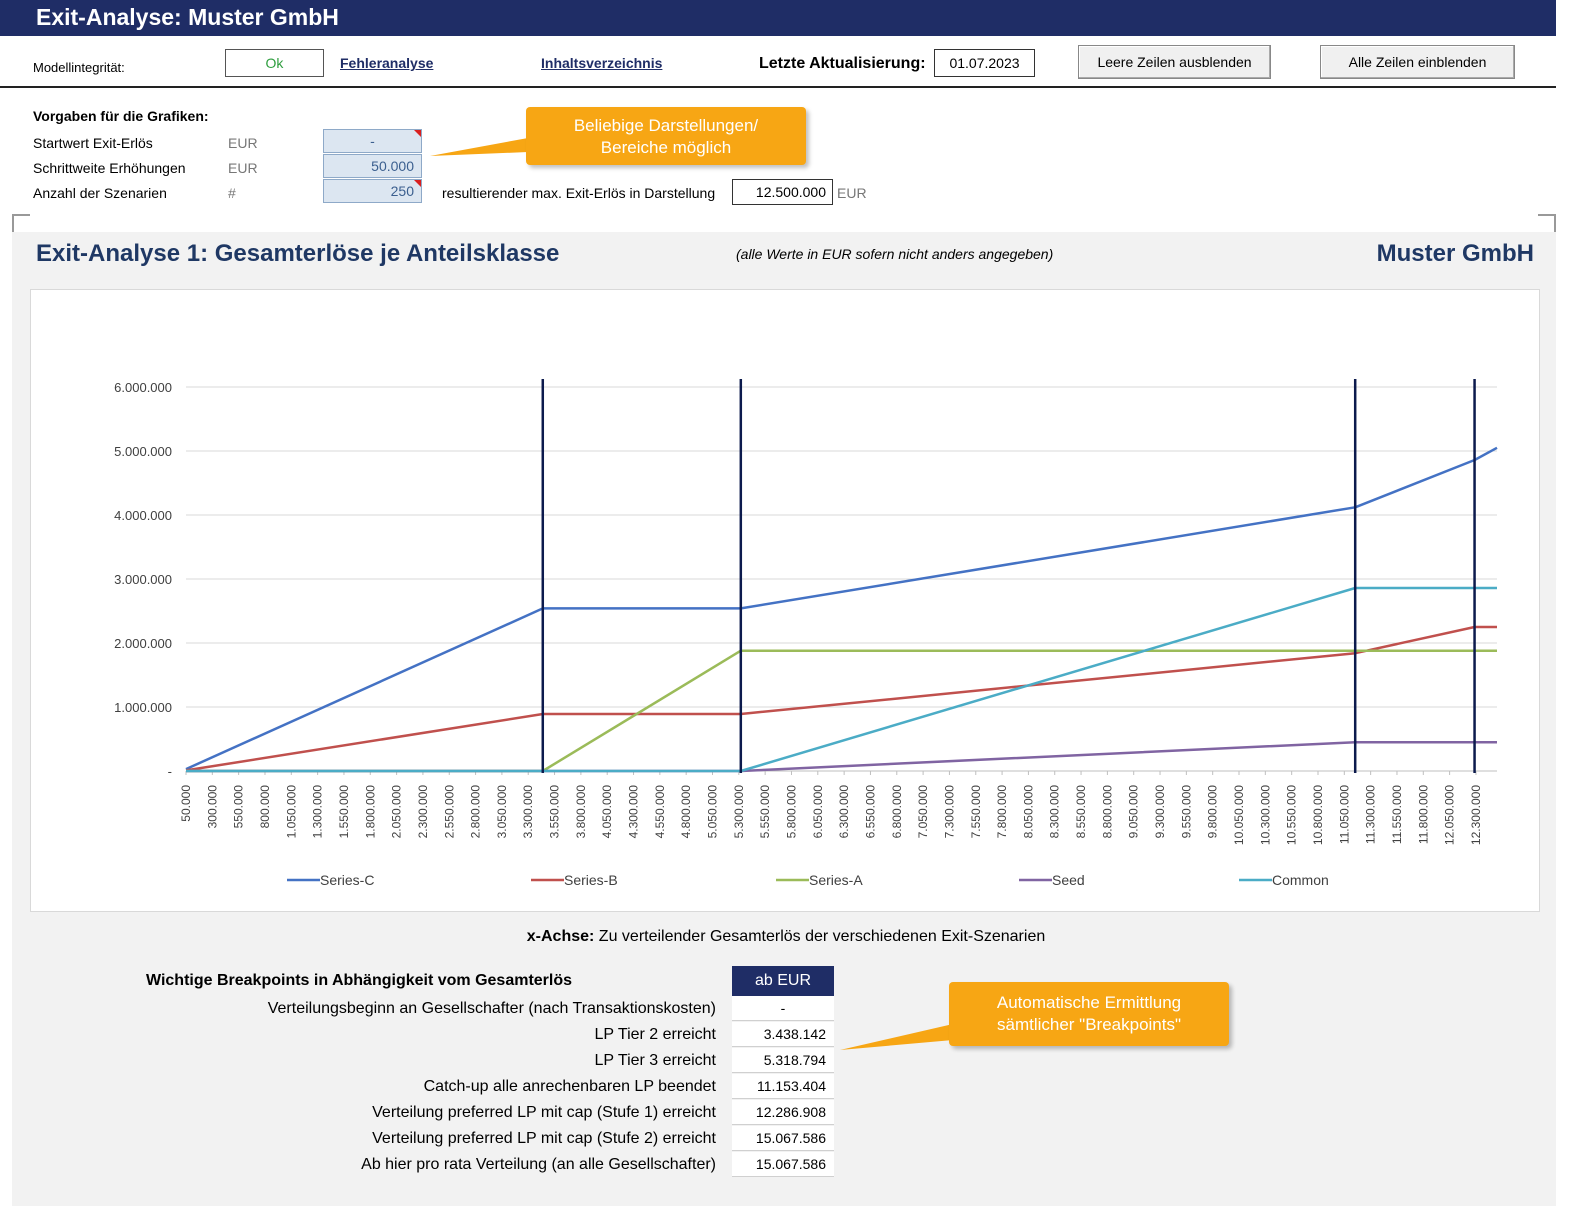 Image resolution: width=1572 pixels, height=1206 pixels. What do you see at coordinates (555, 812) in the screenshot?
I see `x-tick-label: 3.550.000` at bounding box center [555, 812].